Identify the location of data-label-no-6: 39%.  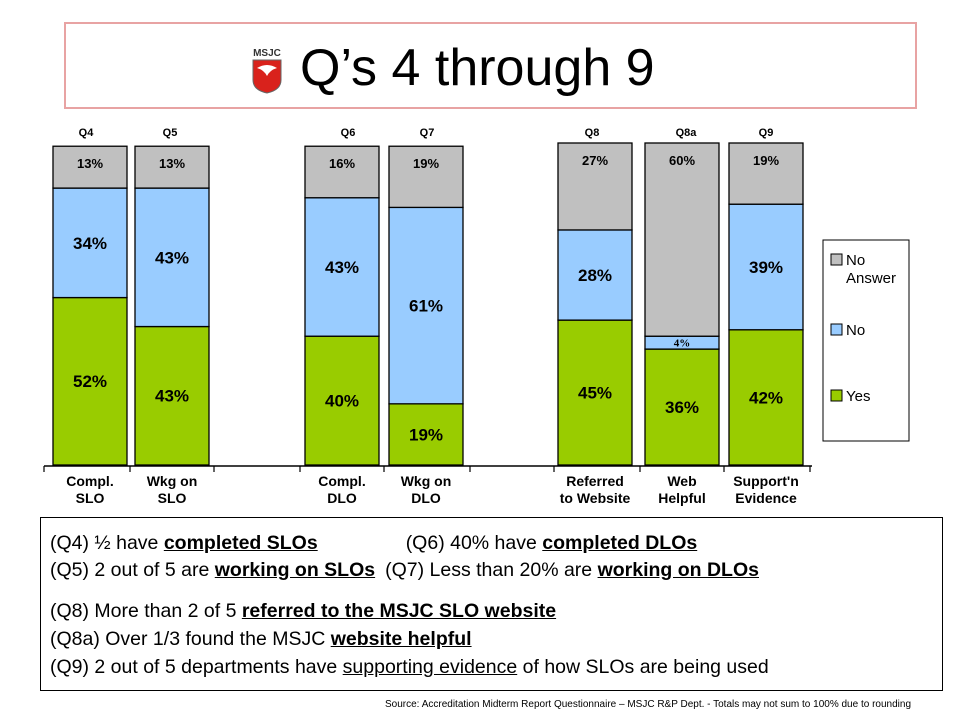
(766, 267).